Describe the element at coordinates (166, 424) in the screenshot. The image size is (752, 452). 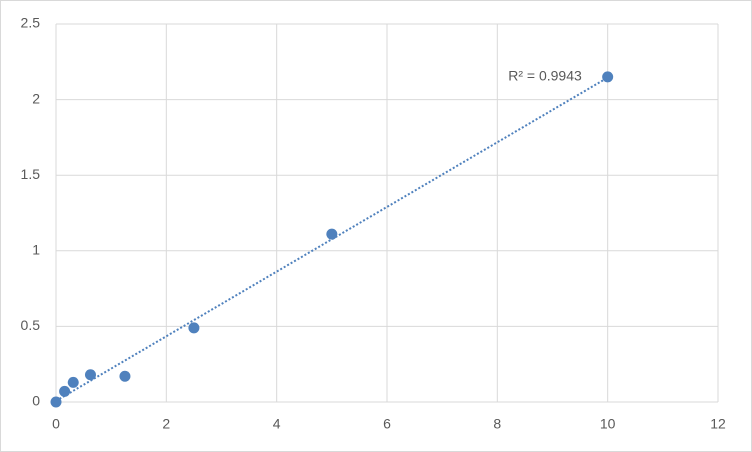
I see `x-tick-label: 2` at that location.